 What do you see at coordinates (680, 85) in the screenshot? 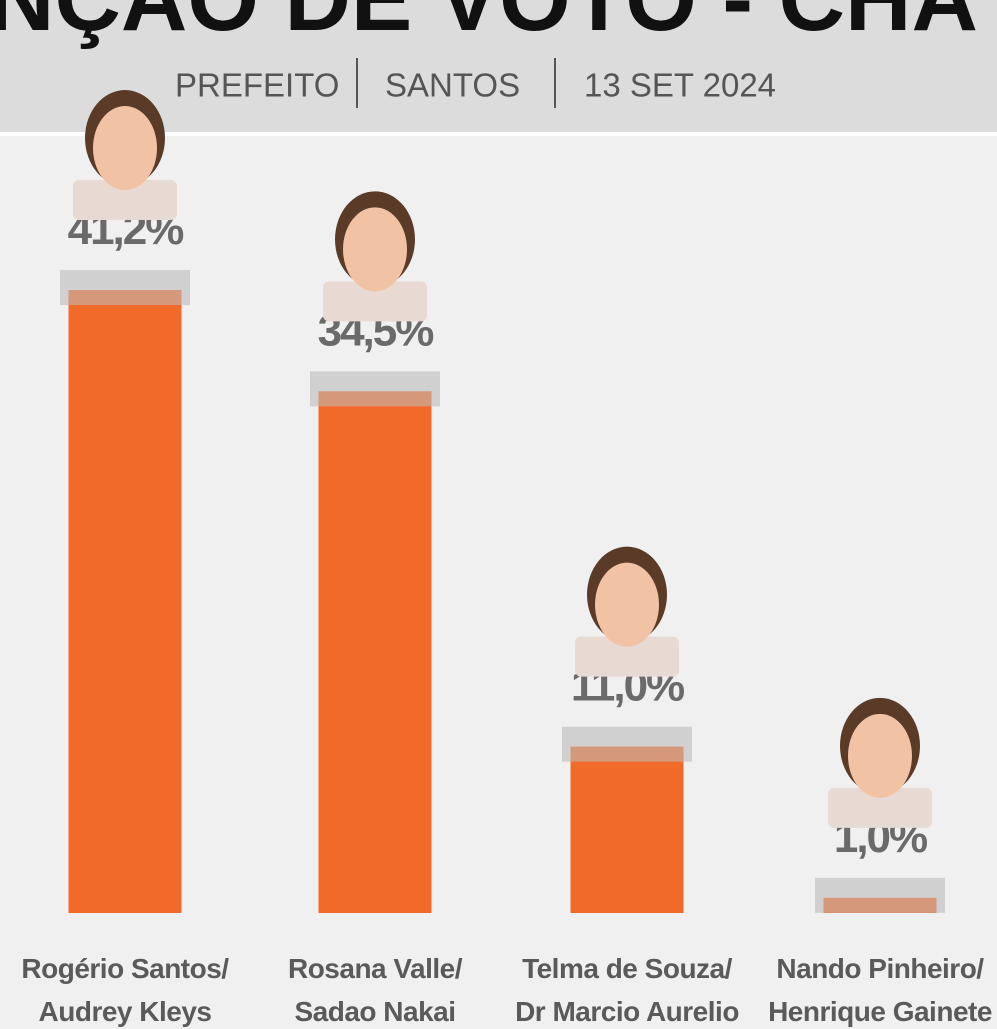
I see `subtitle-date: 13 SET 2024` at bounding box center [680, 85].